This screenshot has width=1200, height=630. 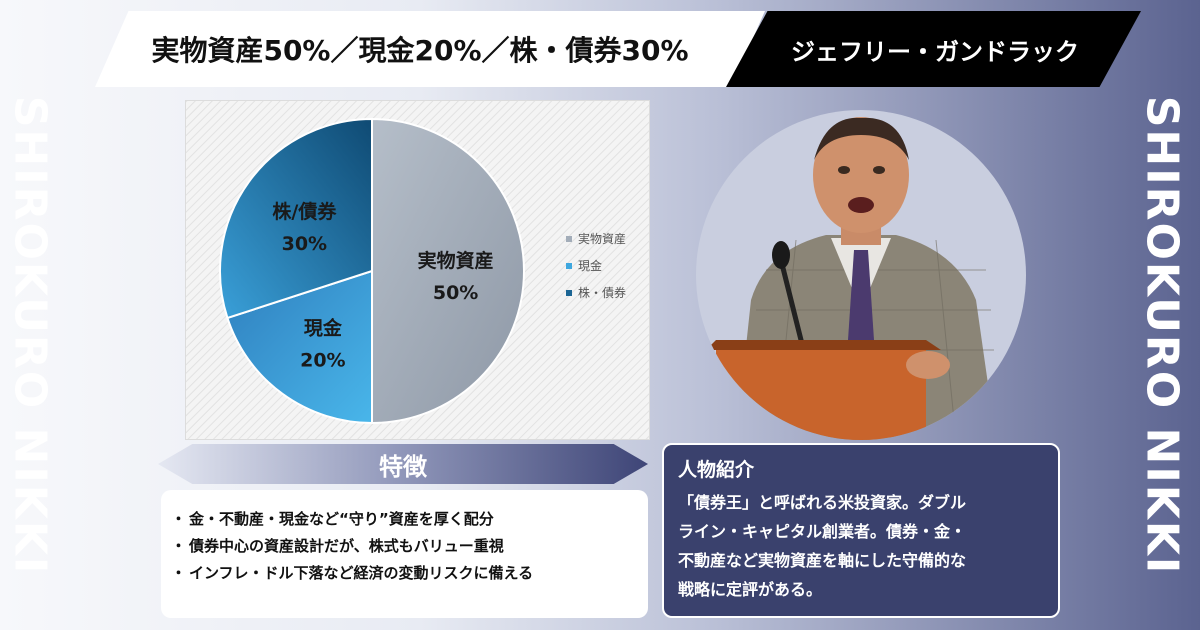 What do you see at coordinates (455, 293) in the screenshot?
I see `slice-label-value: 50%` at bounding box center [455, 293].